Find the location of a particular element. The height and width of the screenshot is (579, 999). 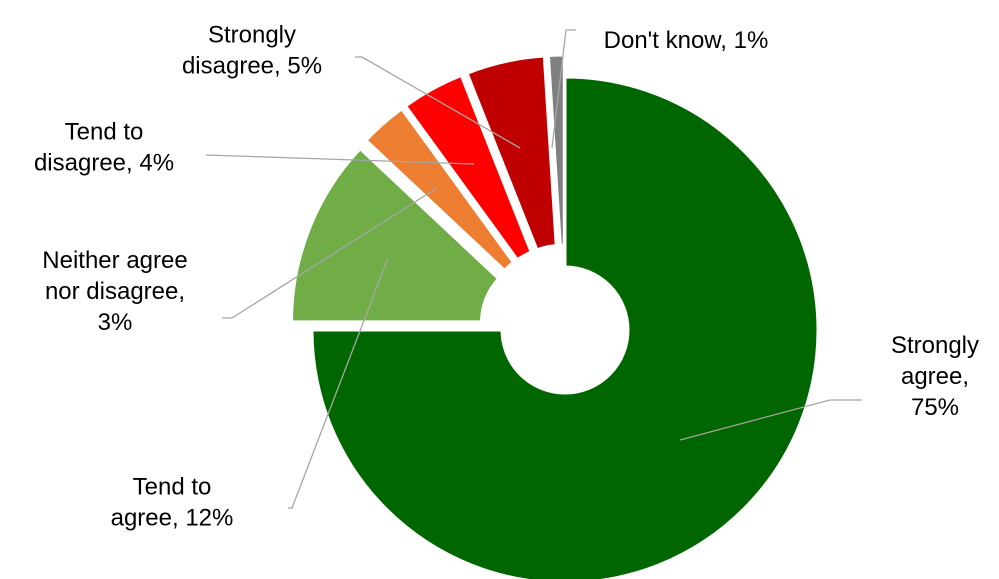

data-label-neither-agree-nor-disagree: Neither agree nor disagree, 3% is located at coordinates (114, 291).